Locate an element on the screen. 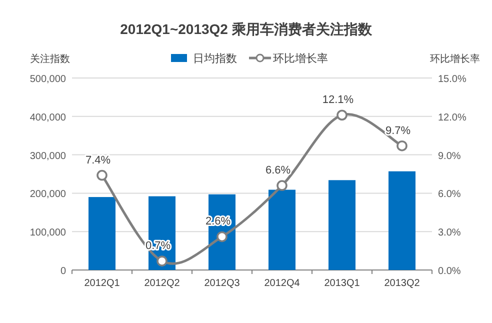  y-tick-label: 300,000 is located at coordinates (48, 156).